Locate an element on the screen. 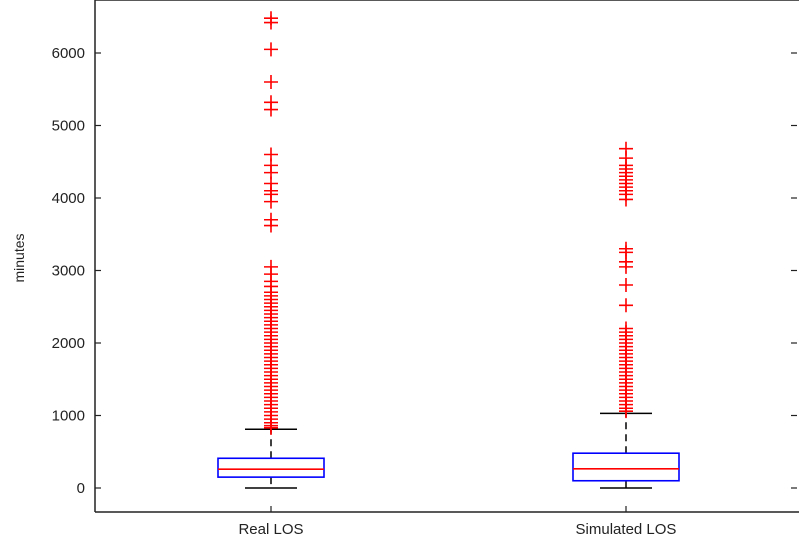  x-tick-label: Real LOS is located at coordinates (270, 529).